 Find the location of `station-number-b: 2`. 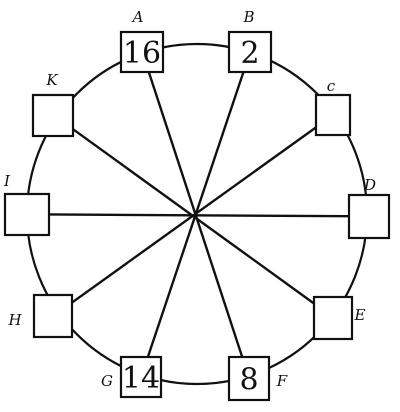

station-number-b: 2 is located at coordinates (249, 53).